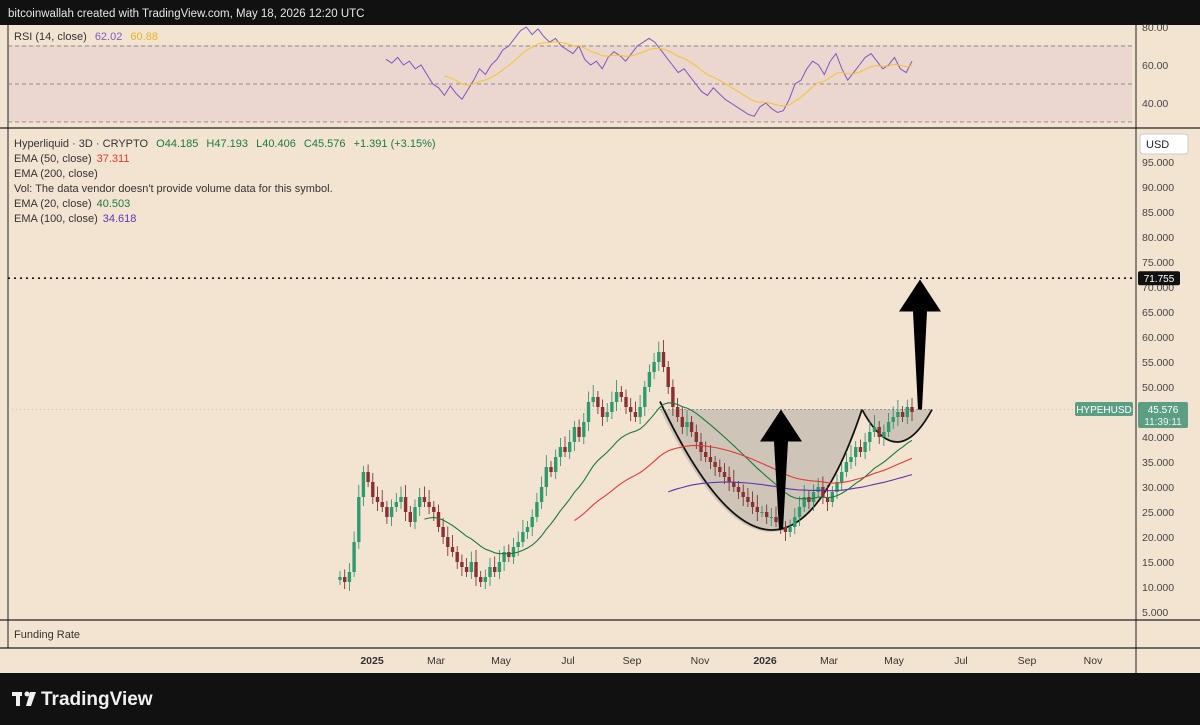  I want to click on price-tick: 15.000, so click(1158, 563).